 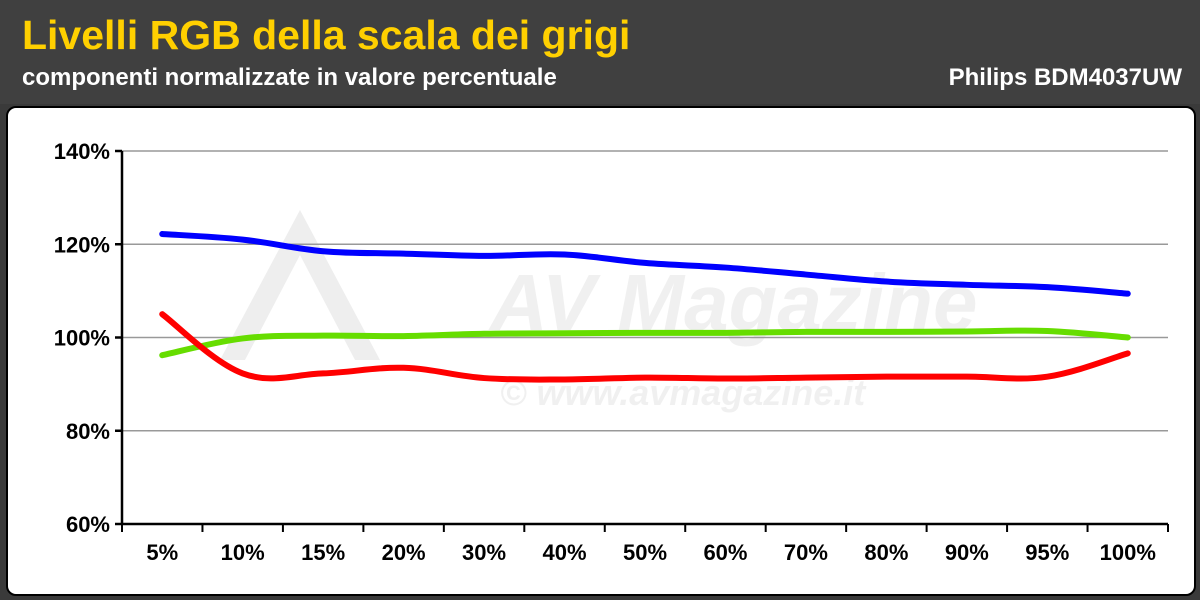 I want to click on x-tick-label: 15%, so click(x=323, y=552).